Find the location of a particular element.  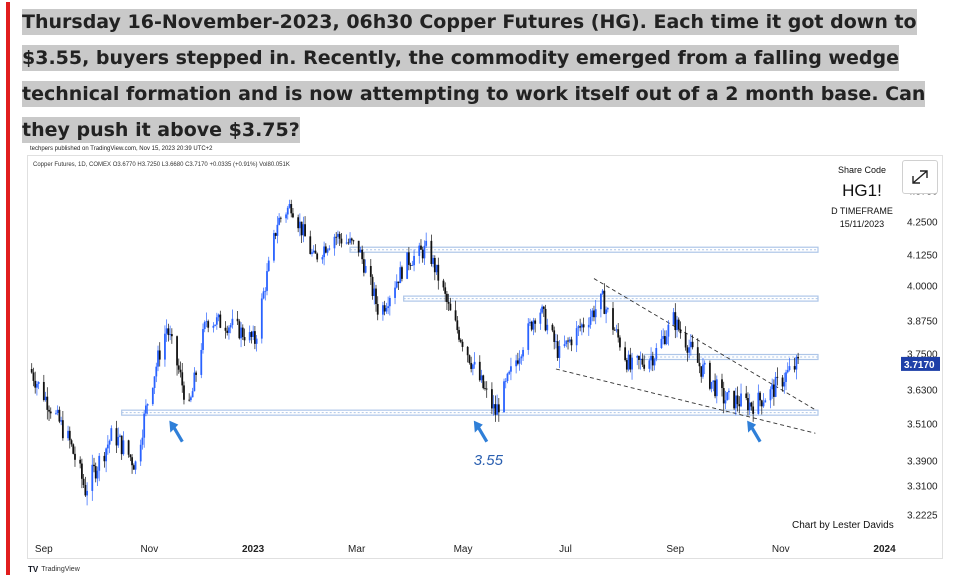

expand-button is located at coordinates (920, 177).